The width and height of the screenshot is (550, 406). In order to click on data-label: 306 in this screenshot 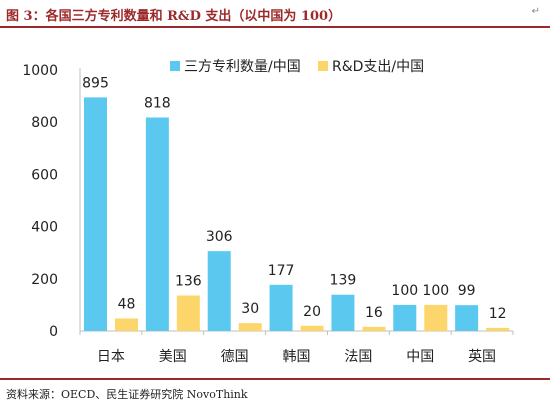, I will do `click(219, 237)`.